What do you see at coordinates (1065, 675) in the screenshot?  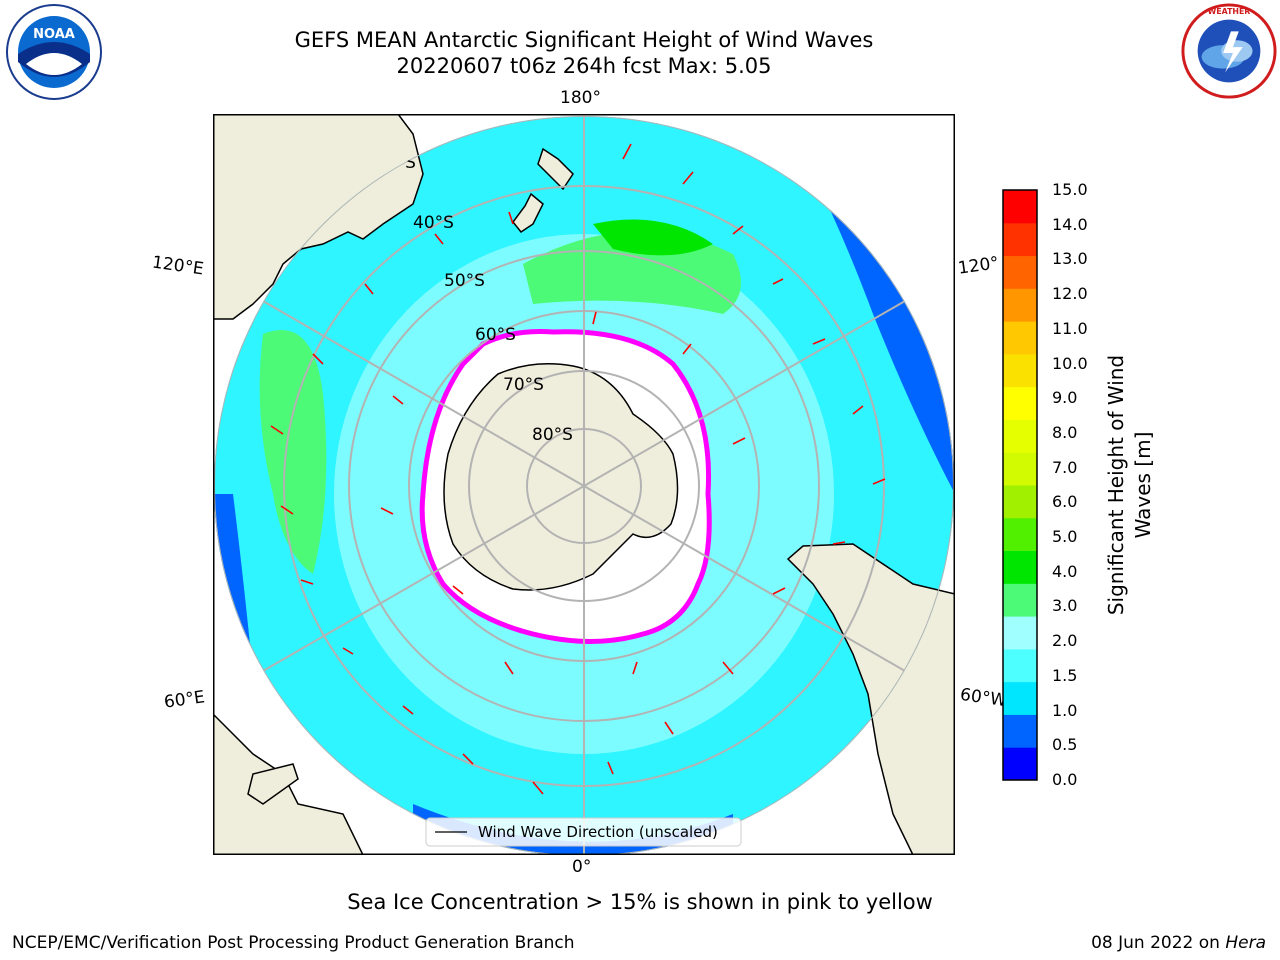 I see `colorbar-tick-label: 1.5` at bounding box center [1065, 675].